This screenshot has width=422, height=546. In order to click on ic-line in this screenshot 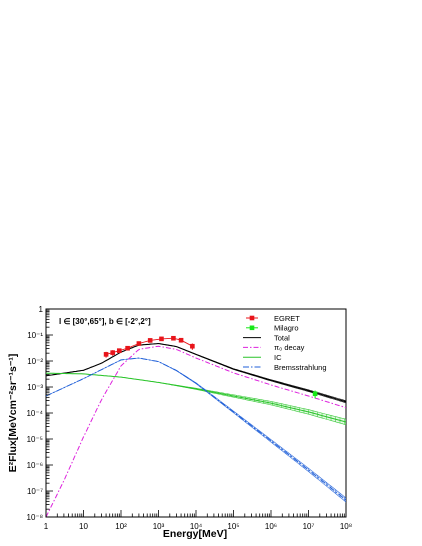, I will do `click(196, 397)`.